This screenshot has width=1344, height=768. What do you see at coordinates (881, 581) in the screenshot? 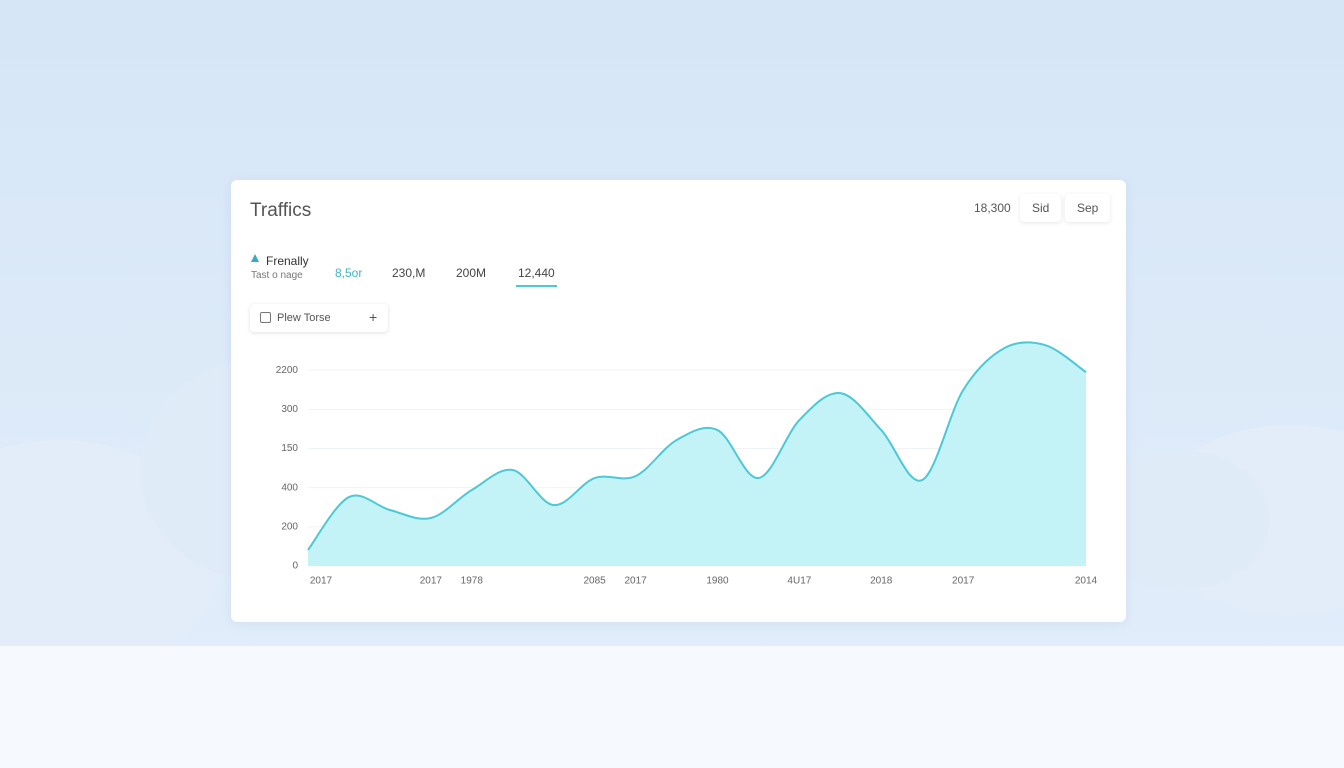
I see `x-tick-label: 2018` at bounding box center [881, 581].